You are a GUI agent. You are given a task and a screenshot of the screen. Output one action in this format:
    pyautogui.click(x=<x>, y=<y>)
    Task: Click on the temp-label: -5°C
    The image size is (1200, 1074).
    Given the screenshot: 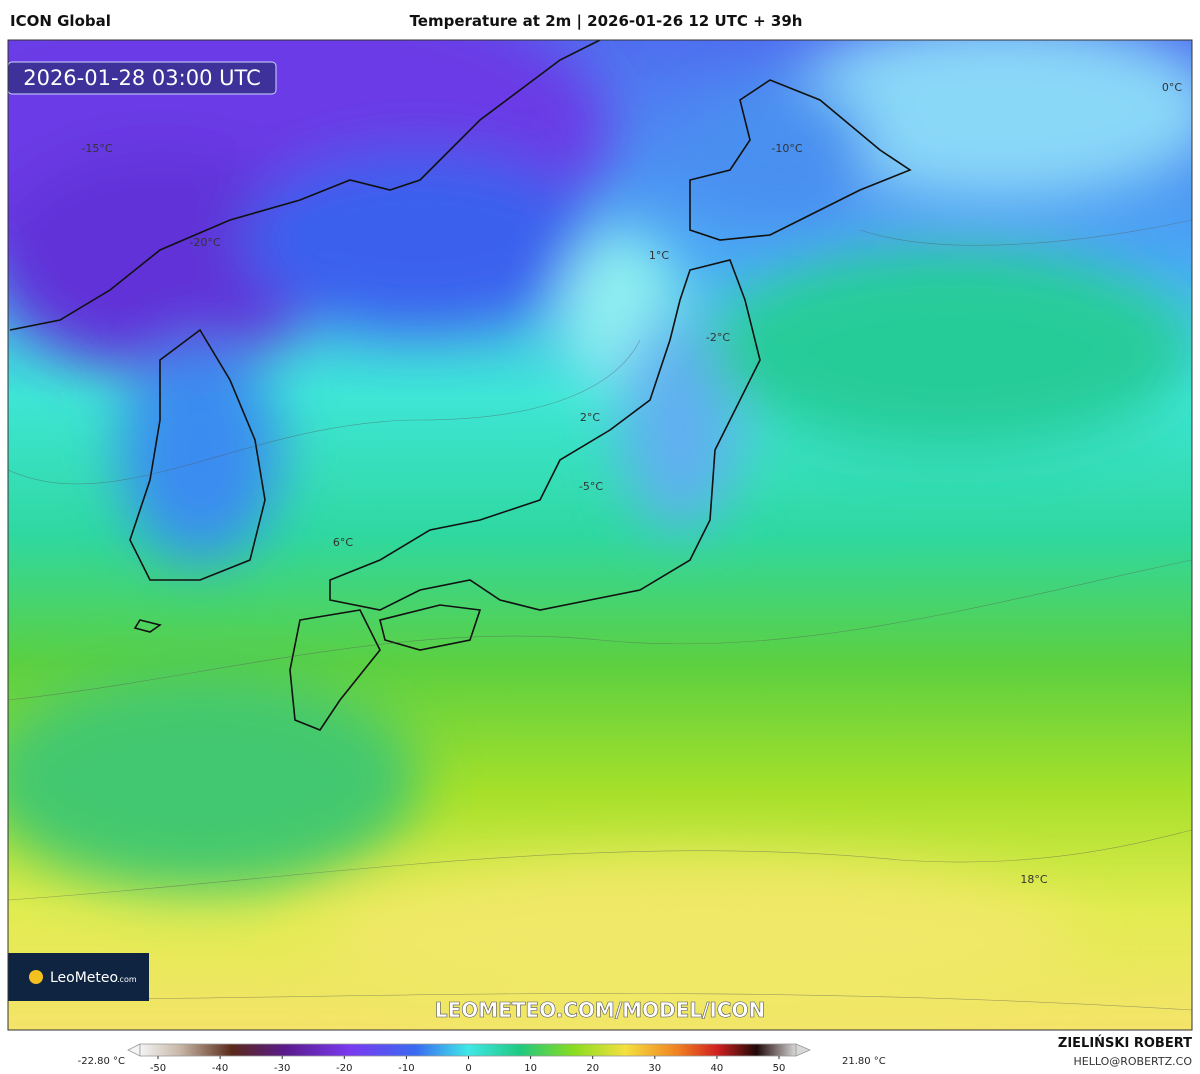 What is the action you would take?
    pyautogui.click(x=591, y=486)
    